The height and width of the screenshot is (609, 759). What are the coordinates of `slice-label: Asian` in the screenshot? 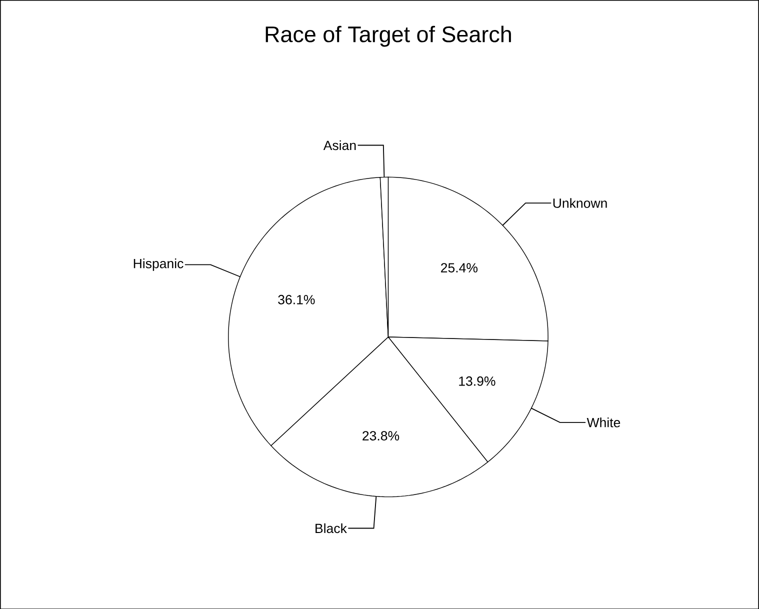 It's located at (339, 145).